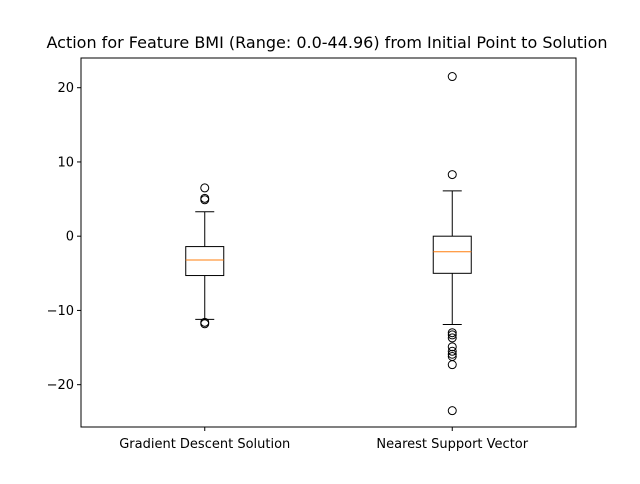 This screenshot has height=484, width=640. Describe the element at coordinates (65, 88) in the screenshot. I see `y-tick-label: 20` at that location.